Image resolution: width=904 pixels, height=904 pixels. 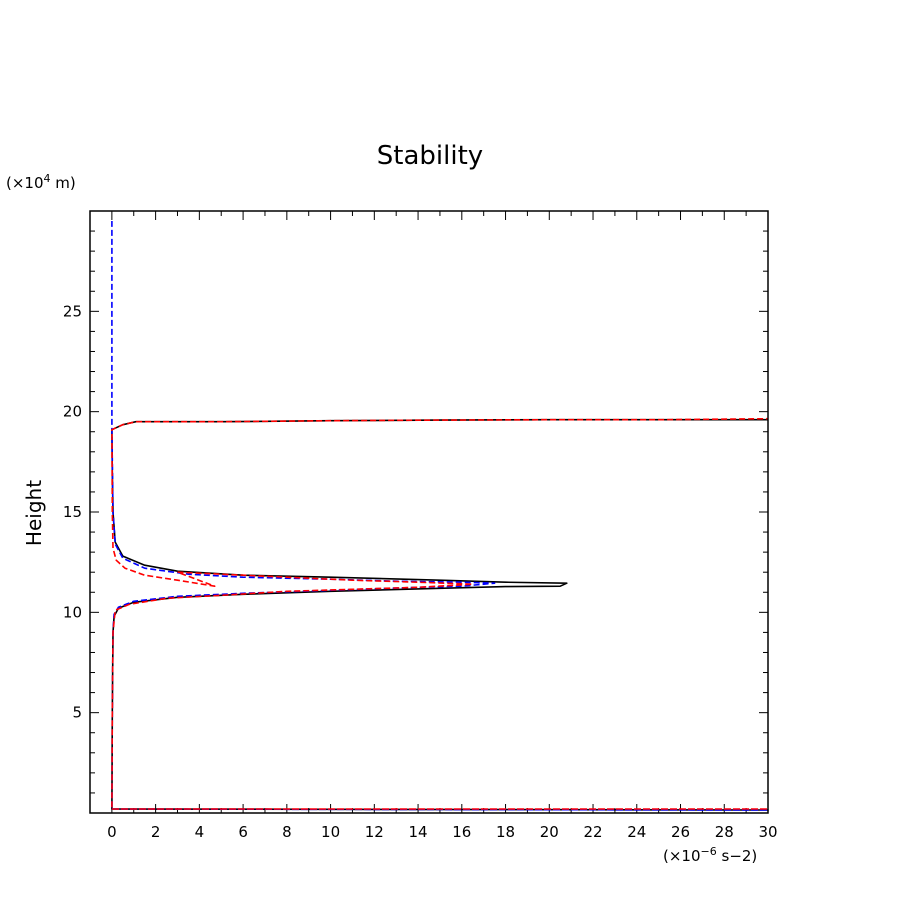 What do you see at coordinates (156, 832) in the screenshot?
I see `x-tick-label: 2` at bounding box center [156, 832].